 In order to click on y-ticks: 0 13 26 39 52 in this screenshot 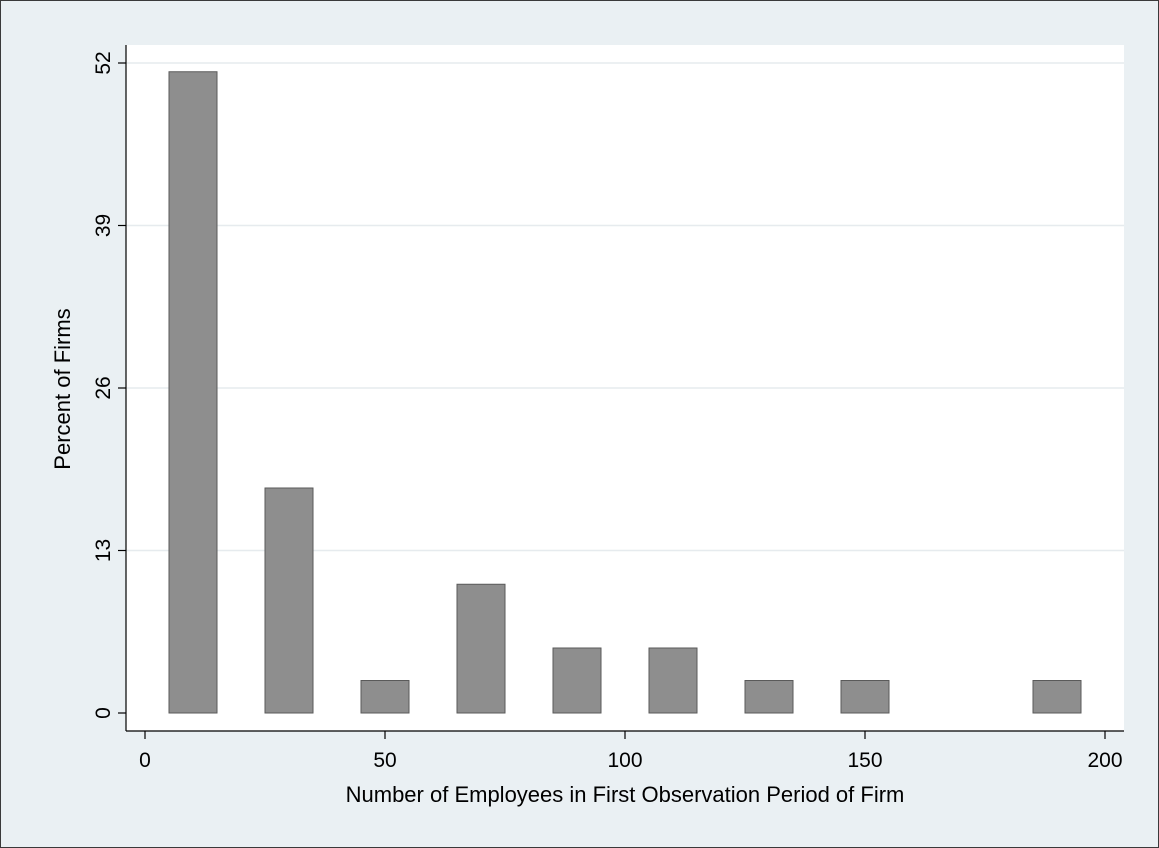, I will do `click(109, 385)`.